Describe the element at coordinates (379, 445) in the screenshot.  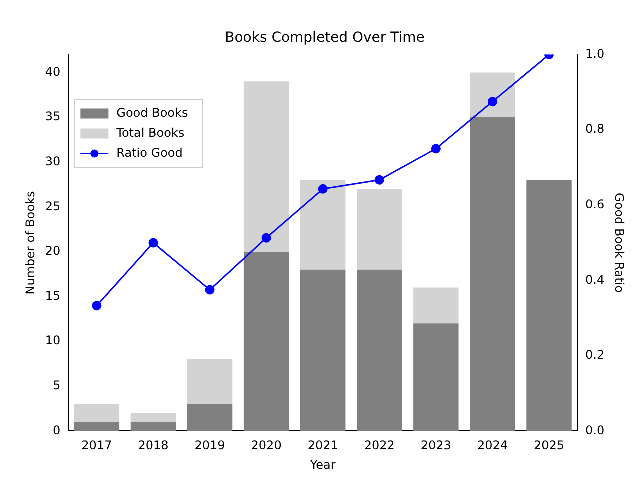
I see `x-tick-label: 2022` at that location.